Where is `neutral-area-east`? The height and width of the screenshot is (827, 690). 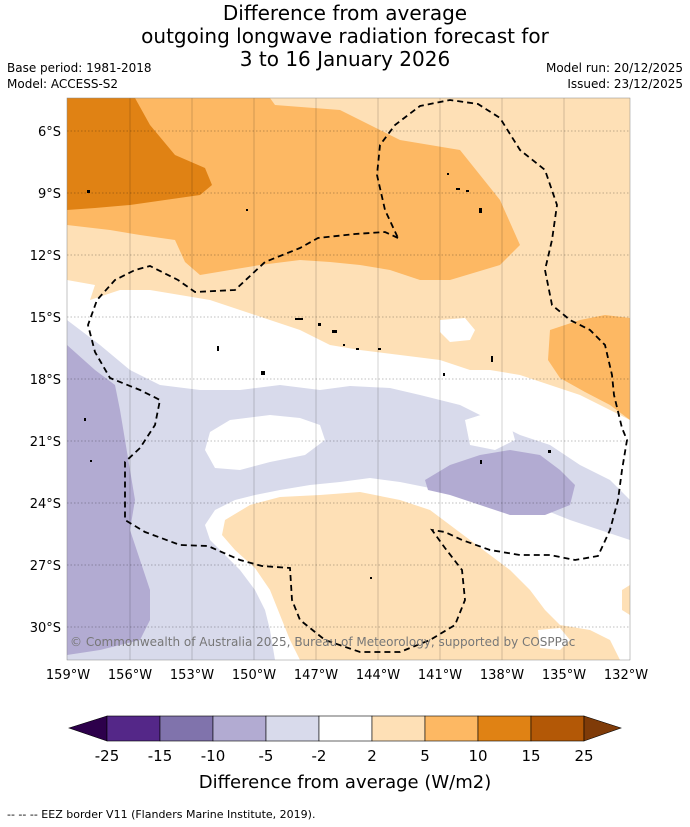 neutral-area-east is located at coordinates (457, 330).